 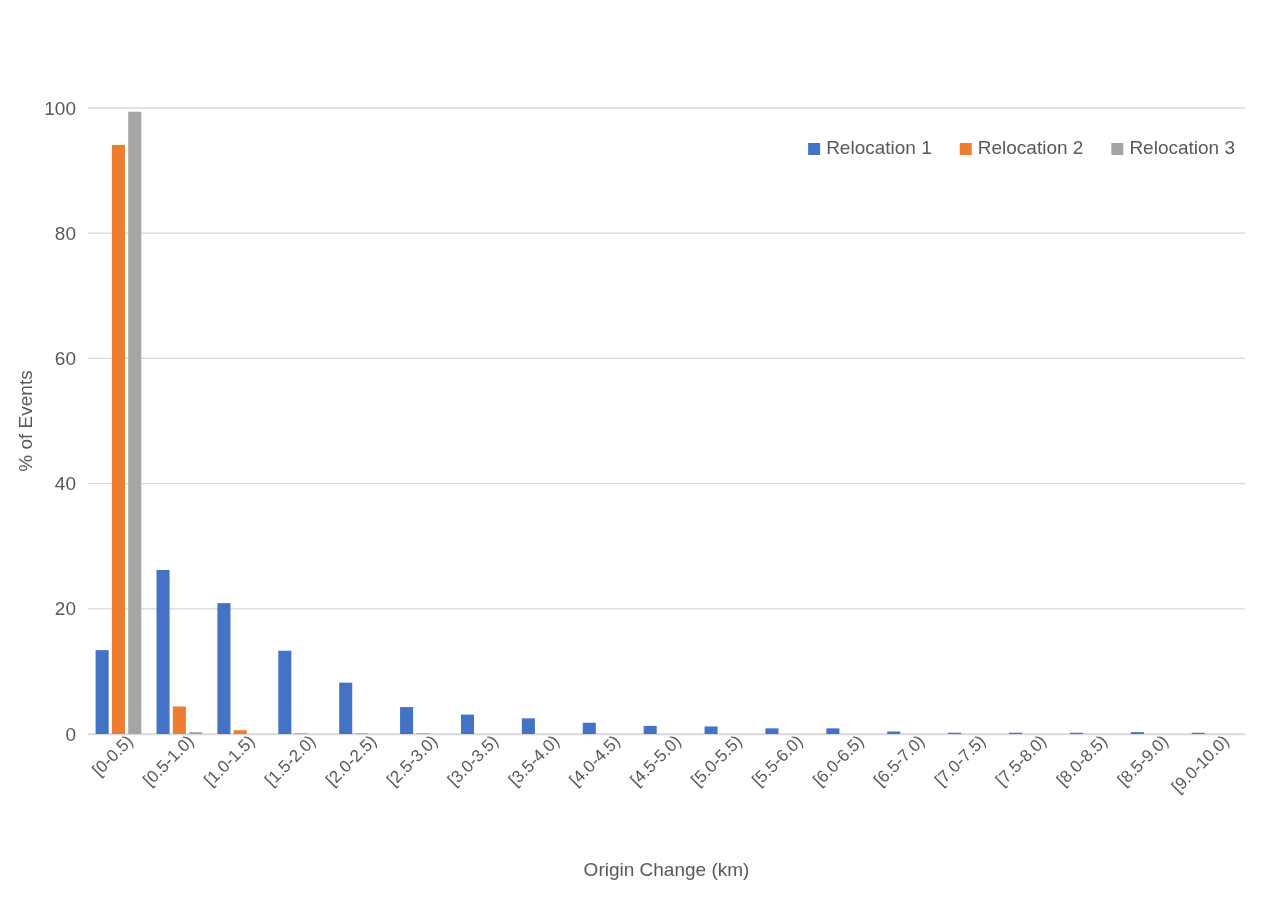 What do you see at coordinates (65, 233) in the screenshot?
I see `y-tick-label: 80` at bounding box center [65, 233].